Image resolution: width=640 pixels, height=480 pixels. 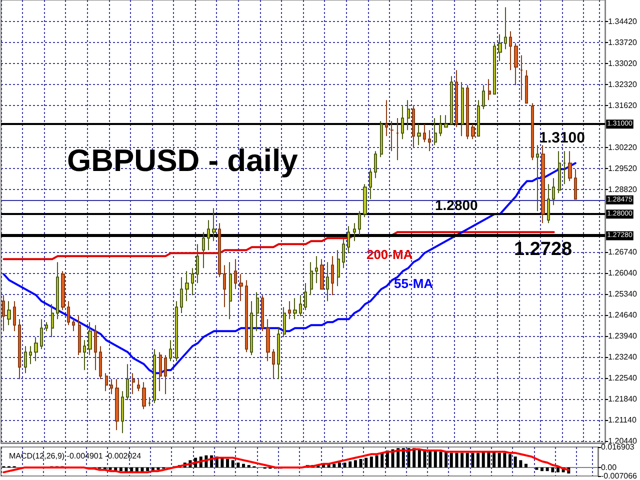 I want to click on y-tick-label: 1.21840, so click(x=623, y=399).